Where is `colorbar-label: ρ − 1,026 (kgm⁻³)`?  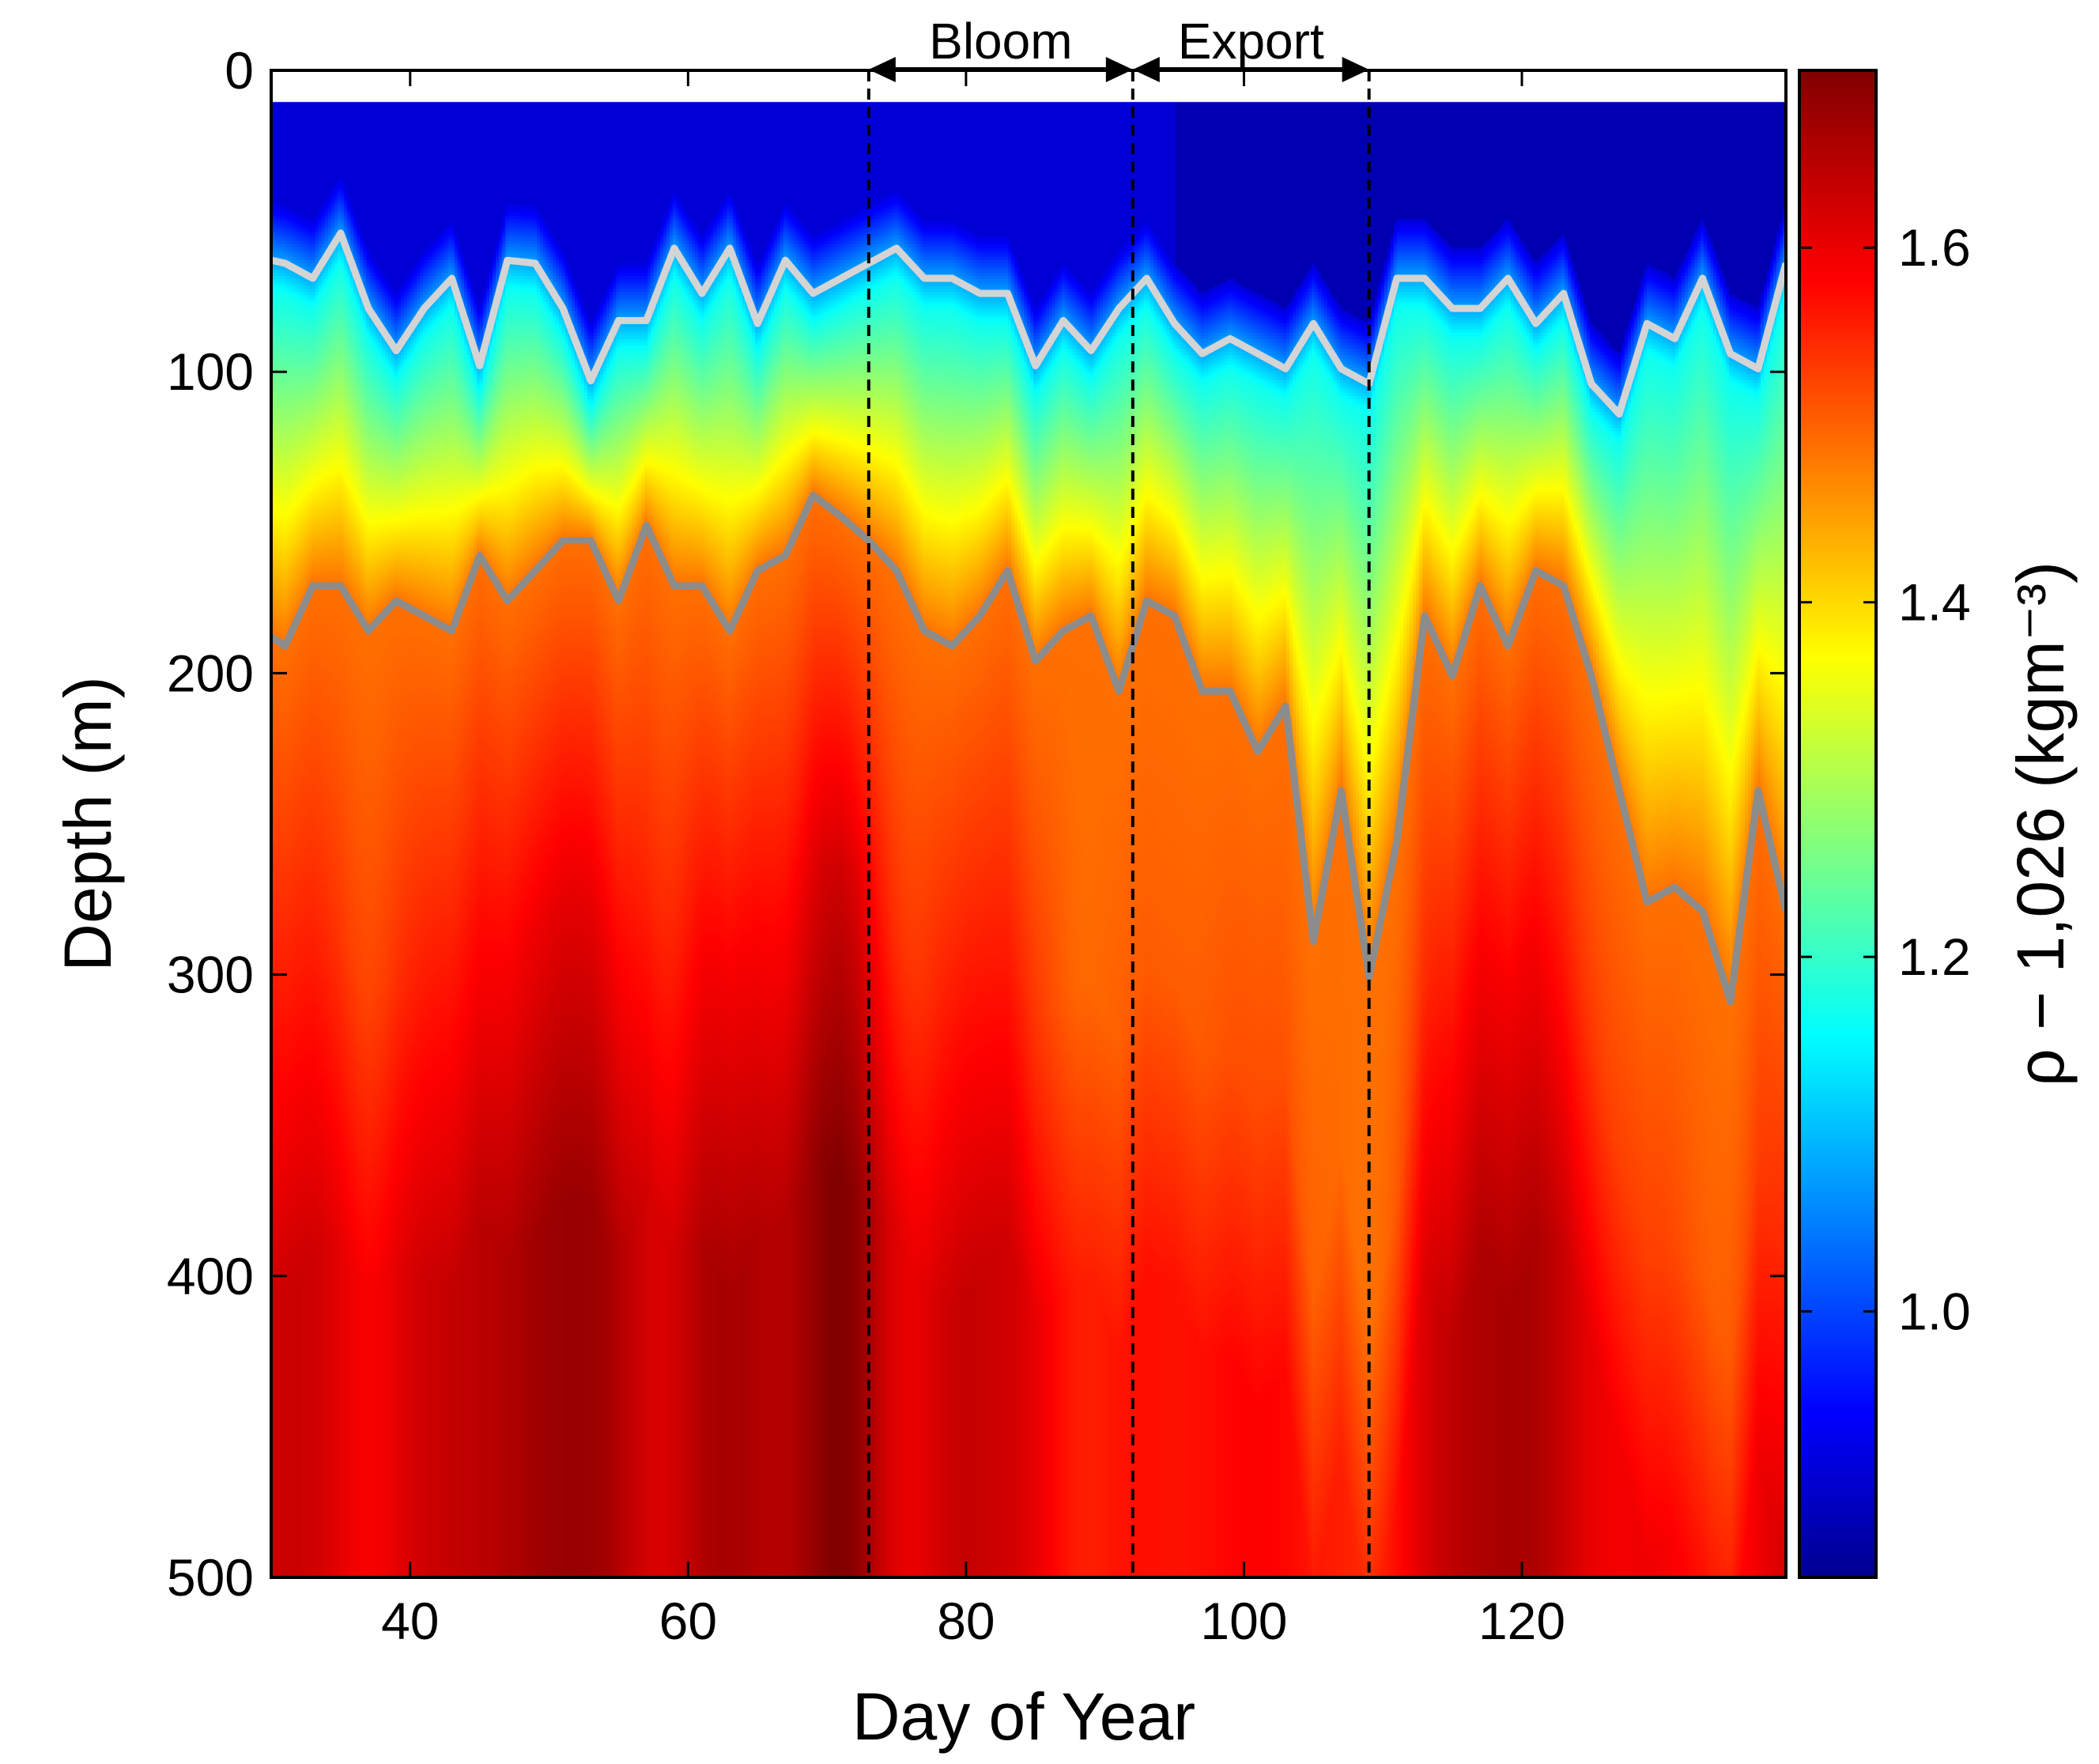 colorbar-label: ρ − 1,026 (kgm⁻³) is located at coordinates (2040, 823).